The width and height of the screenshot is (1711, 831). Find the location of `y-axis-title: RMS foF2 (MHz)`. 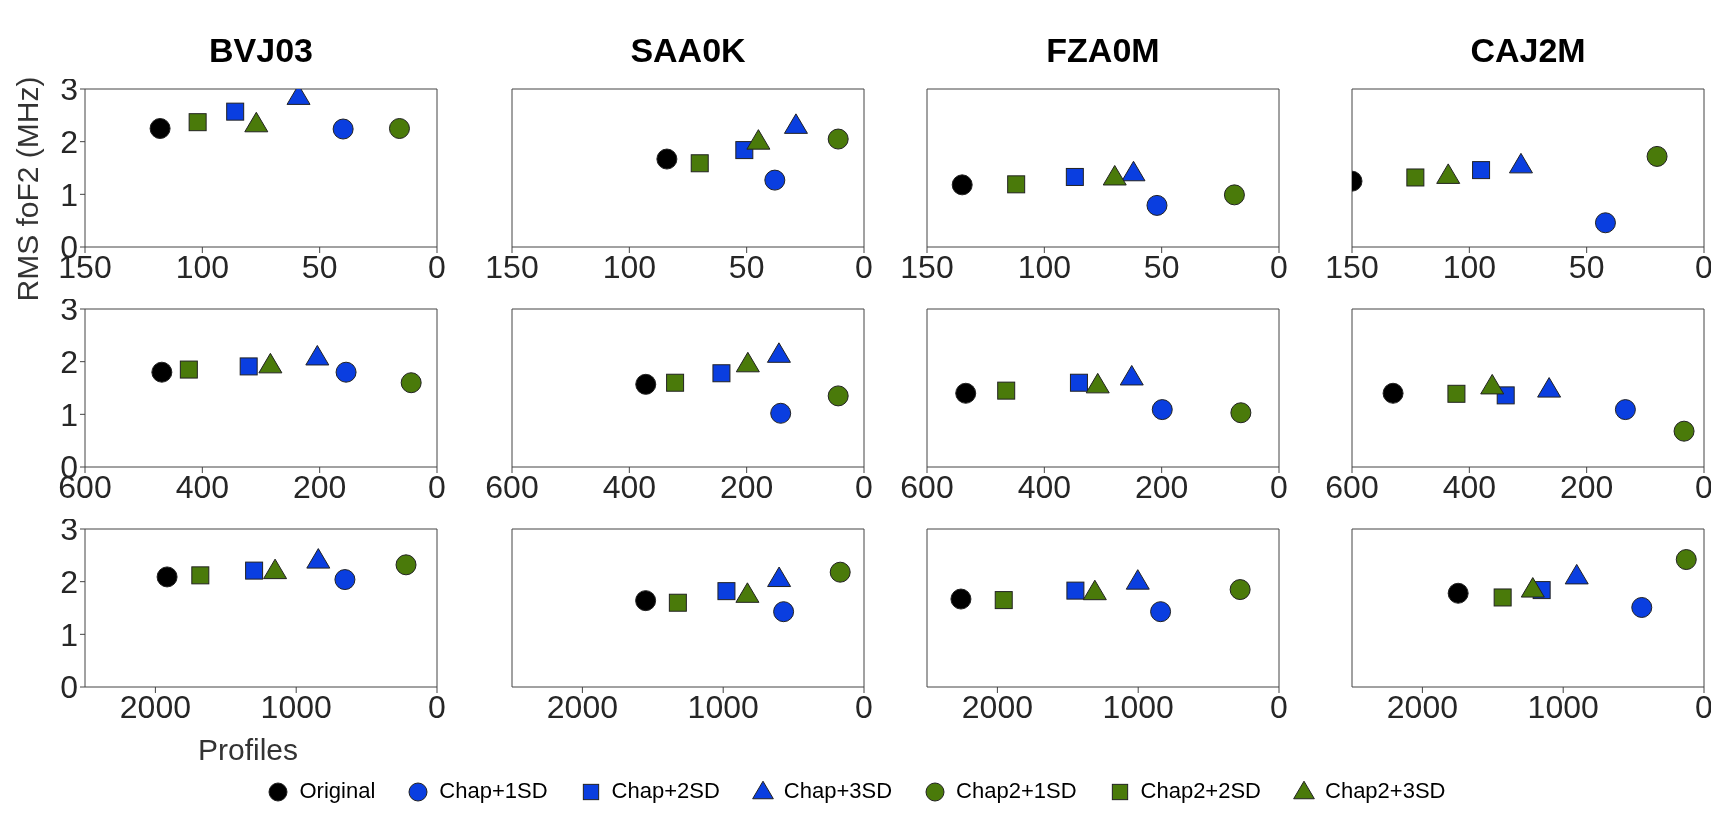

y-axis-title: RMS foF2 (MHz) is located at coordinates (28, 189).